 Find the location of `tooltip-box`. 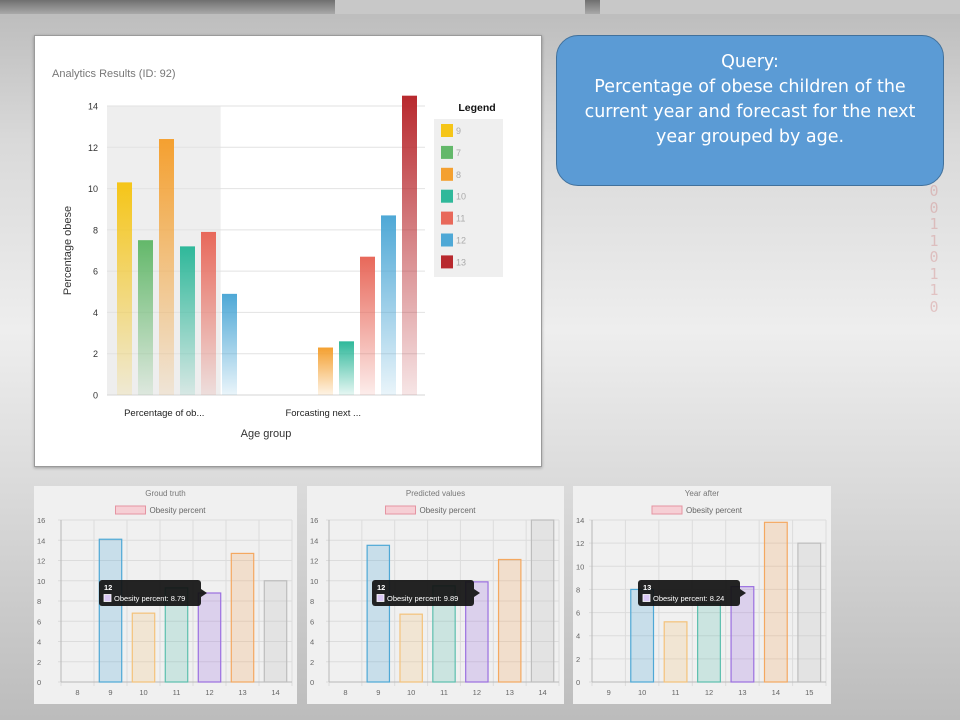

tooltip-box is located at coordinates (150, 593).